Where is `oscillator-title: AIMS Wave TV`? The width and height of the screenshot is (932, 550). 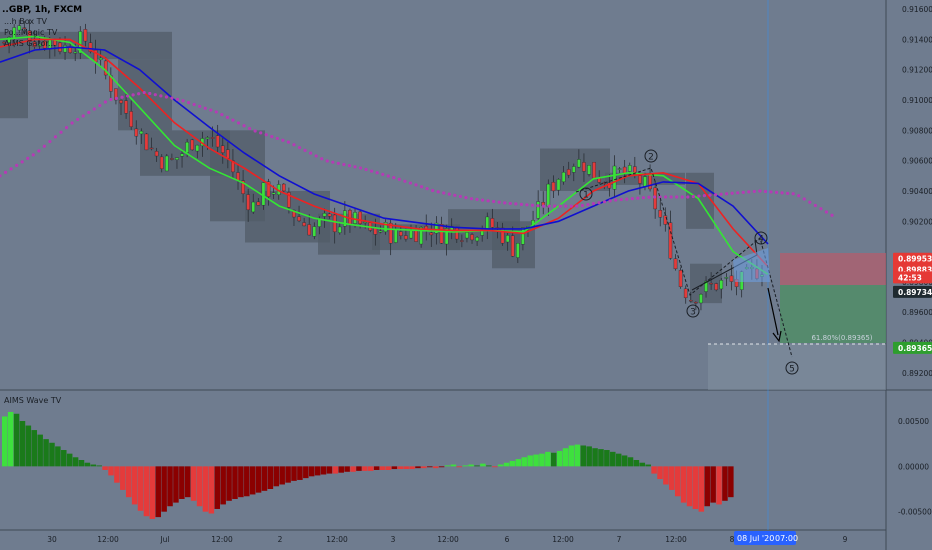
oscillator-title: AIMS Wave TV is located at coordinates (33, 400).